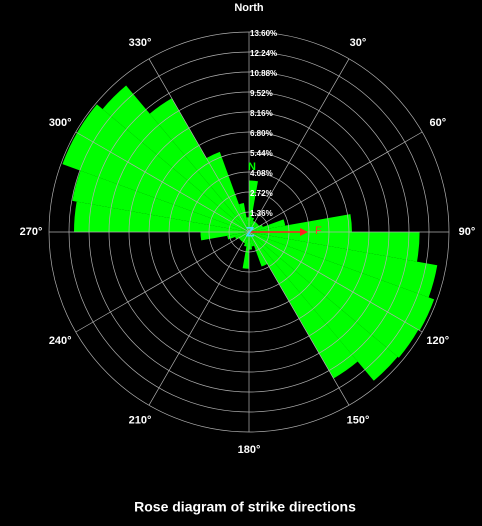 The height and width of the screenshot is (526, 482). Describe the element at coordinates (437, 341) in the screenshot. I see `angle-label: 120°` at that location.